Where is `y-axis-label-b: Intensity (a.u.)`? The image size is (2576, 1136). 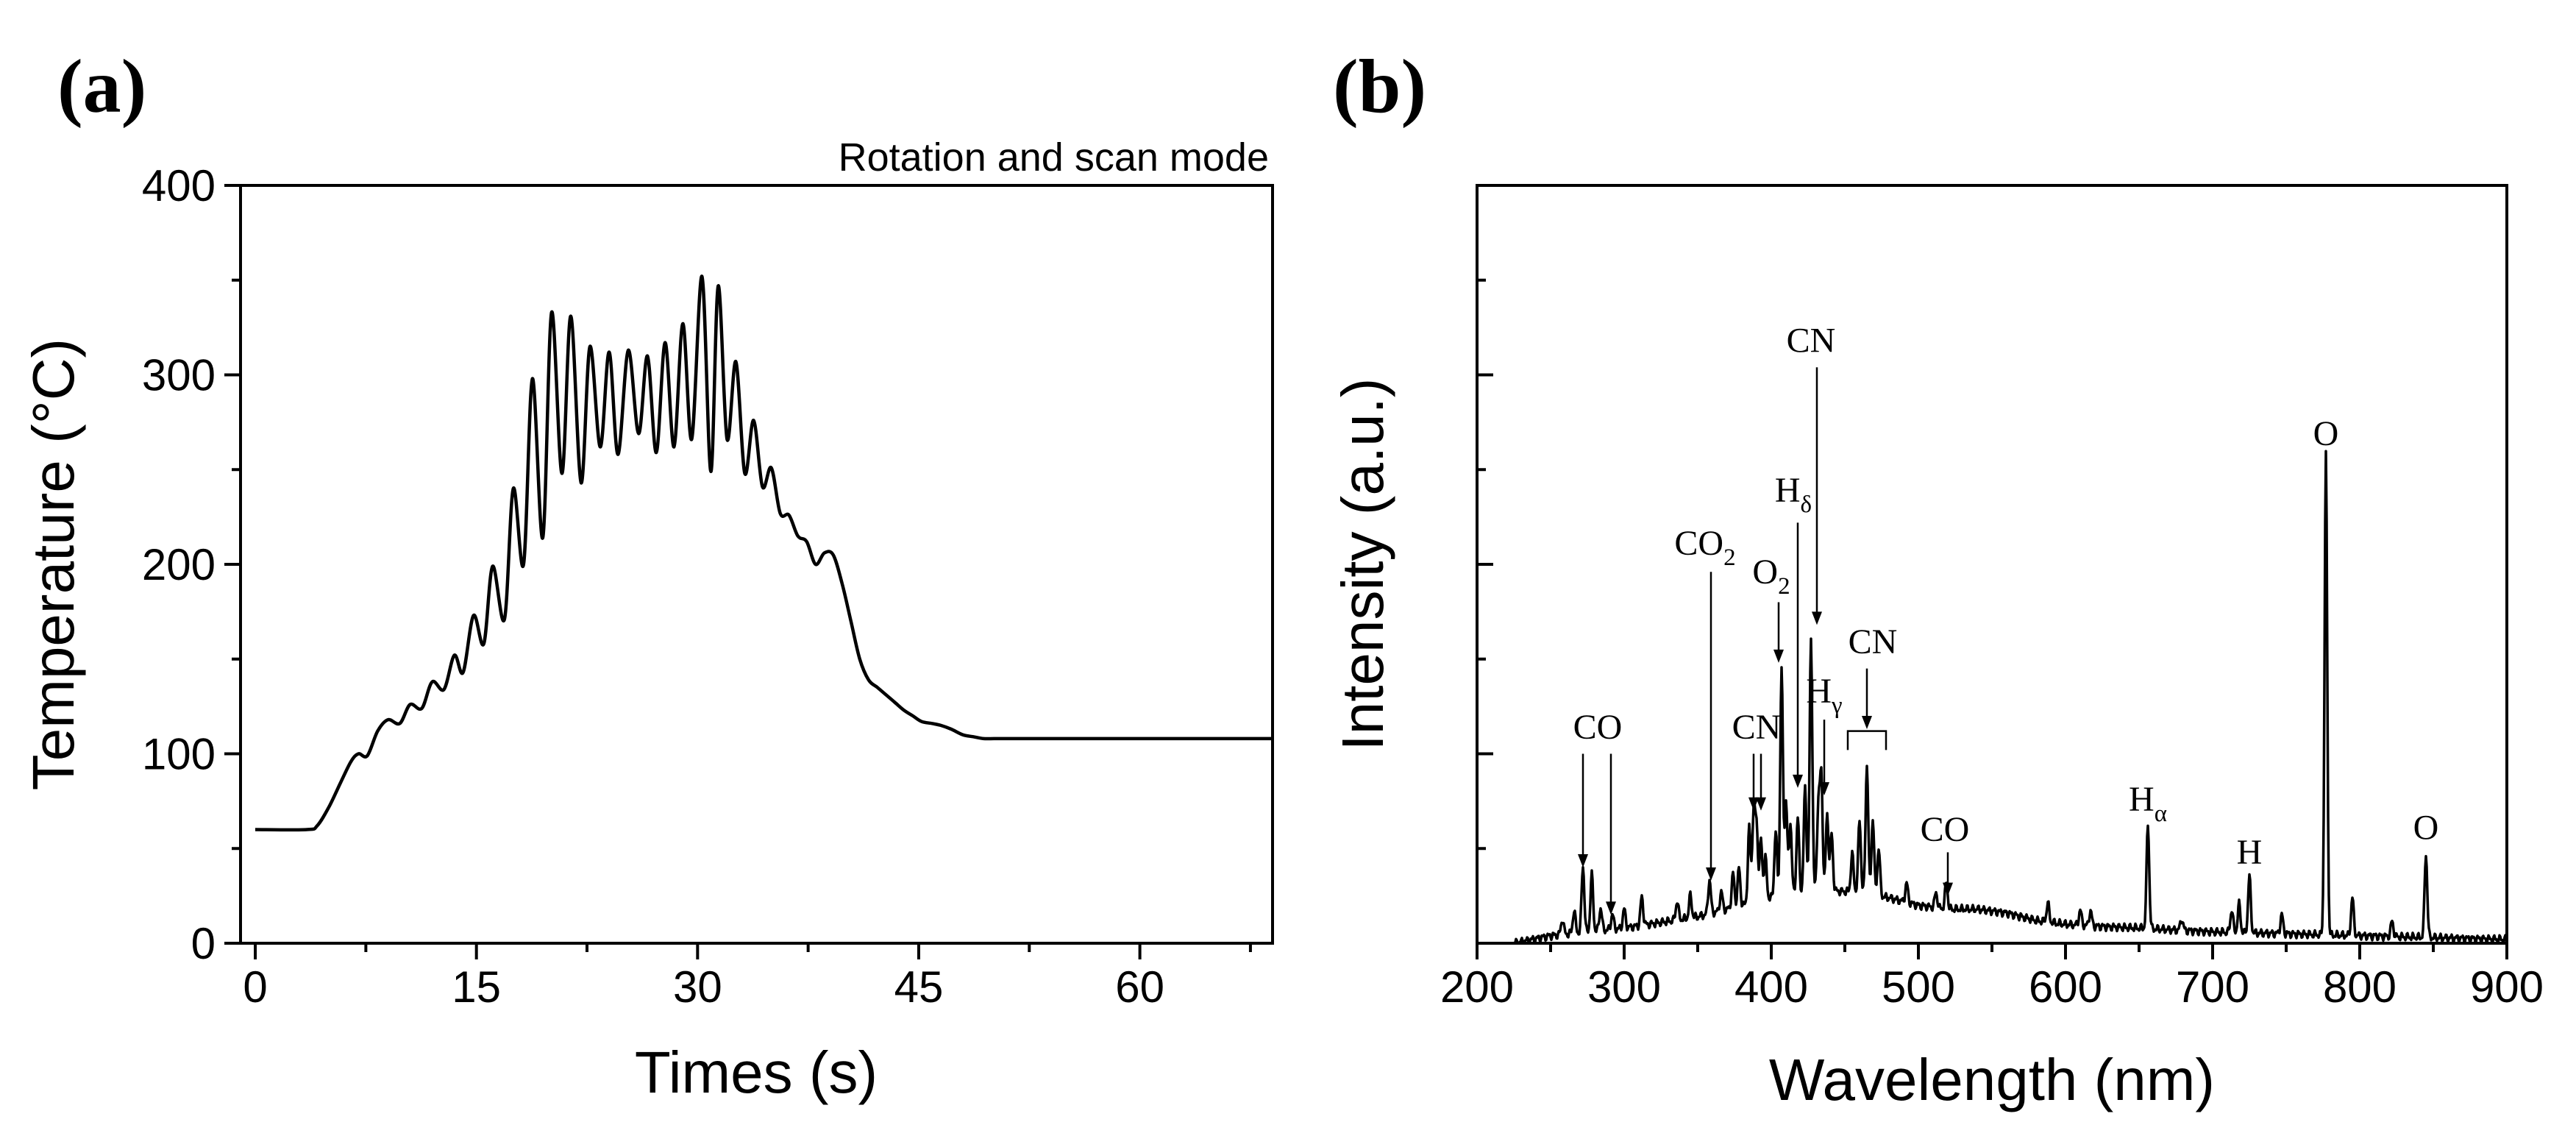
y-axis-label-b: Intensity (a.u.) is located at coordinates (1362, 564).